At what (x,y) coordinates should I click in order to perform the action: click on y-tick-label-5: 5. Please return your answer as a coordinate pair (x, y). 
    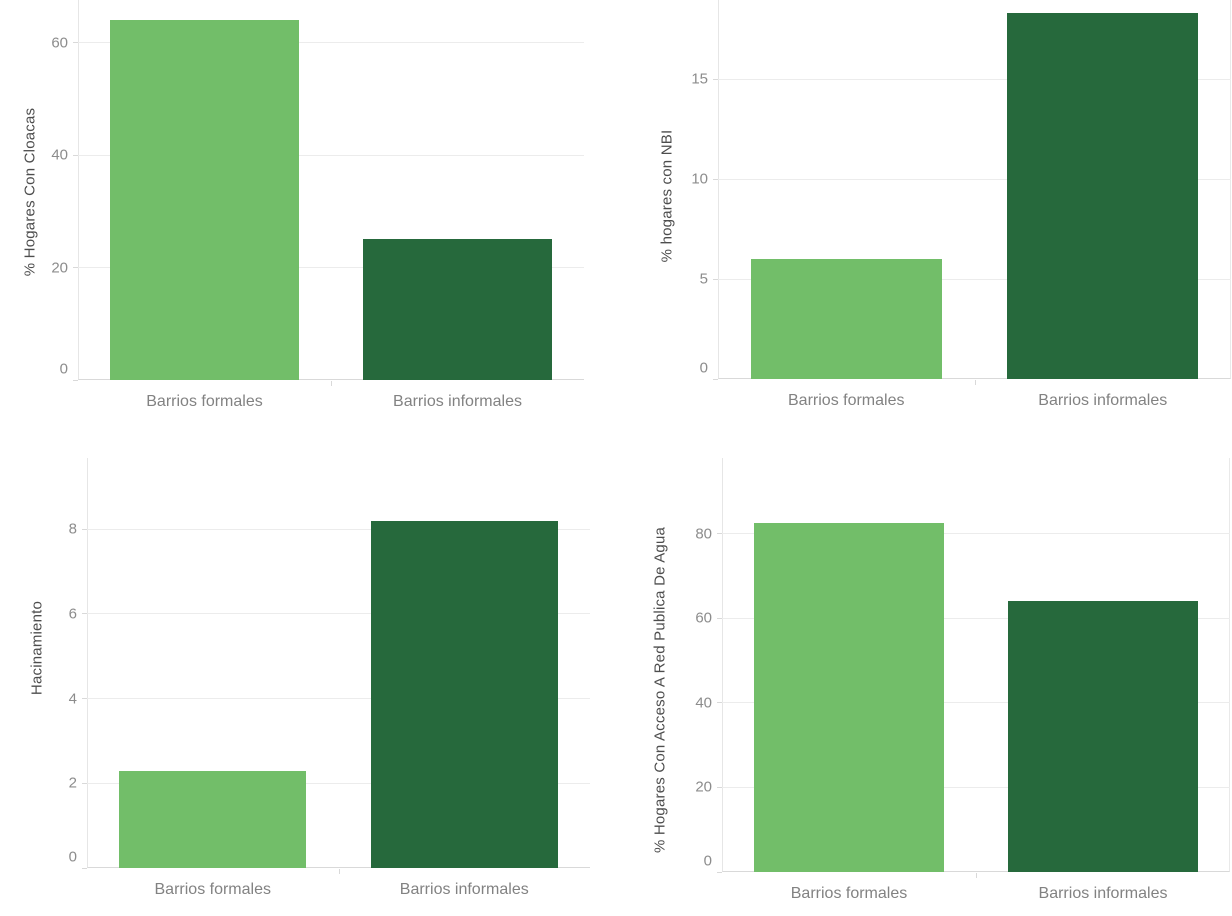
    Looking at the image, I should click on (703, 279).